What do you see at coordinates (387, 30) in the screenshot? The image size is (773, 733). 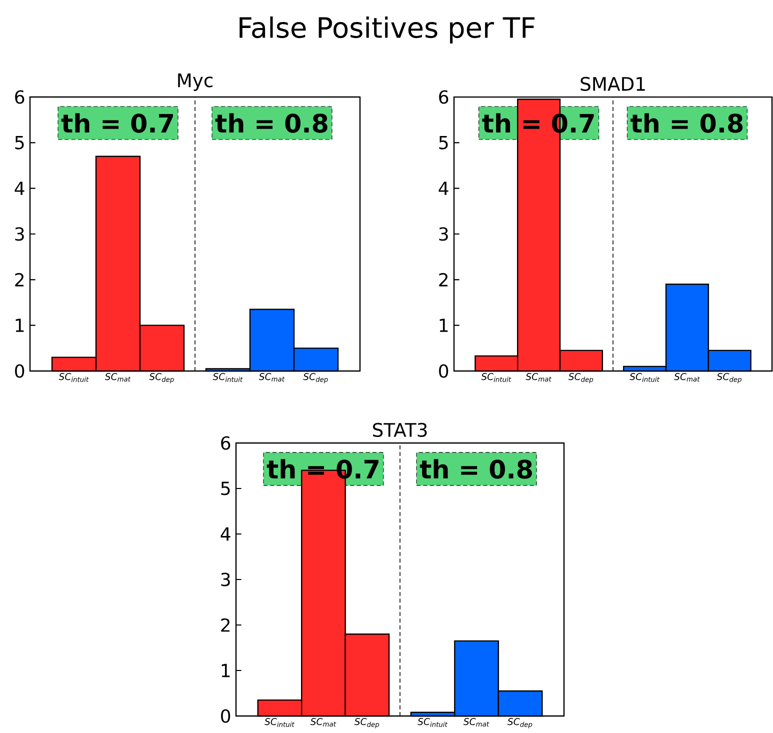 I see `text: False Positives per TF` at bounding box center [387, 30].